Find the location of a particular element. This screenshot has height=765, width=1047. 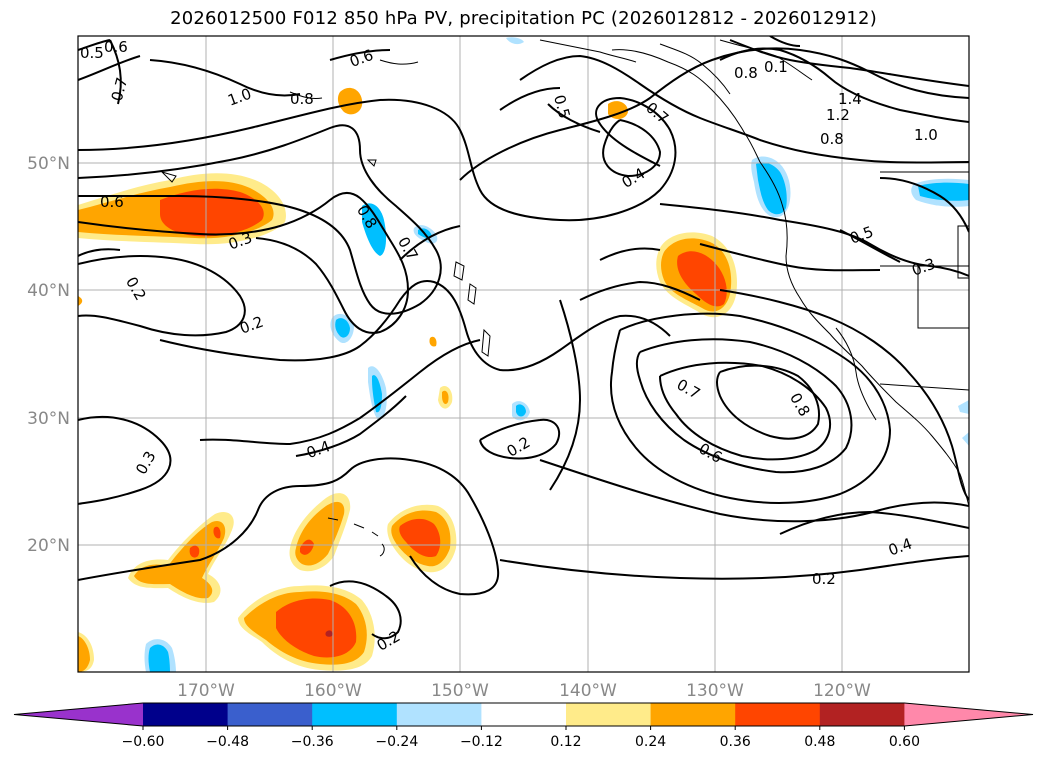

lon-axis-labels: 170°W 160°W 150°W 140°W 130°W 120°W is located at coordinates (524, 691).